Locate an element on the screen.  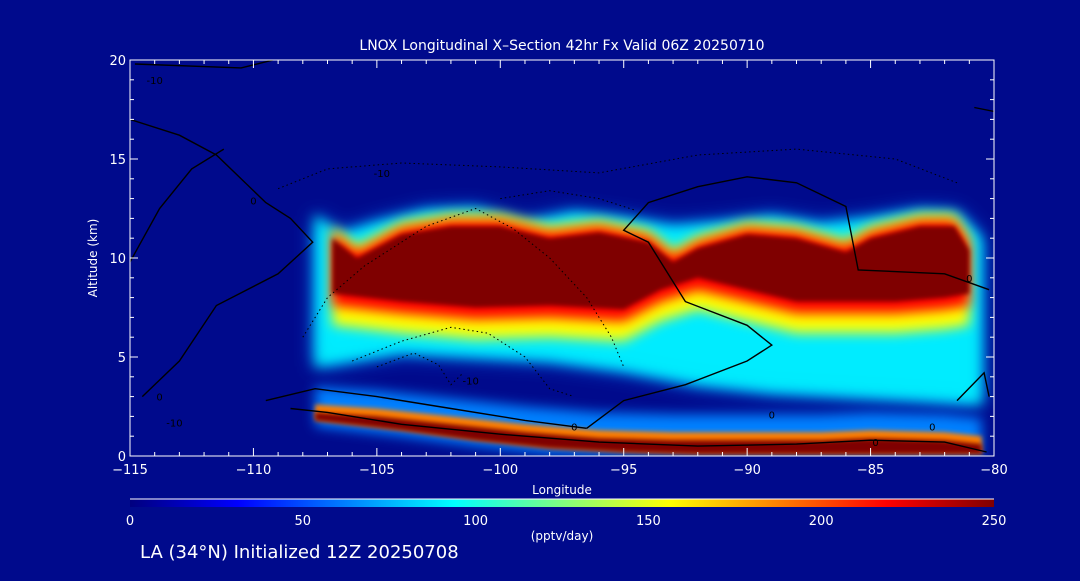
contour-label-1: 0 is located at coordinates (253, 202).